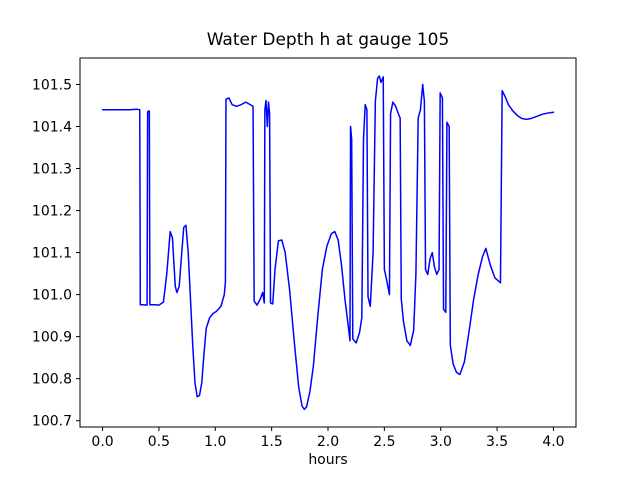 The height and width of the screenshot is (480, 640). What do you see at coordinates (52, 128) in the screenshot?
I see `y-tick-label: 101.4` at bounding box center [52, 128].